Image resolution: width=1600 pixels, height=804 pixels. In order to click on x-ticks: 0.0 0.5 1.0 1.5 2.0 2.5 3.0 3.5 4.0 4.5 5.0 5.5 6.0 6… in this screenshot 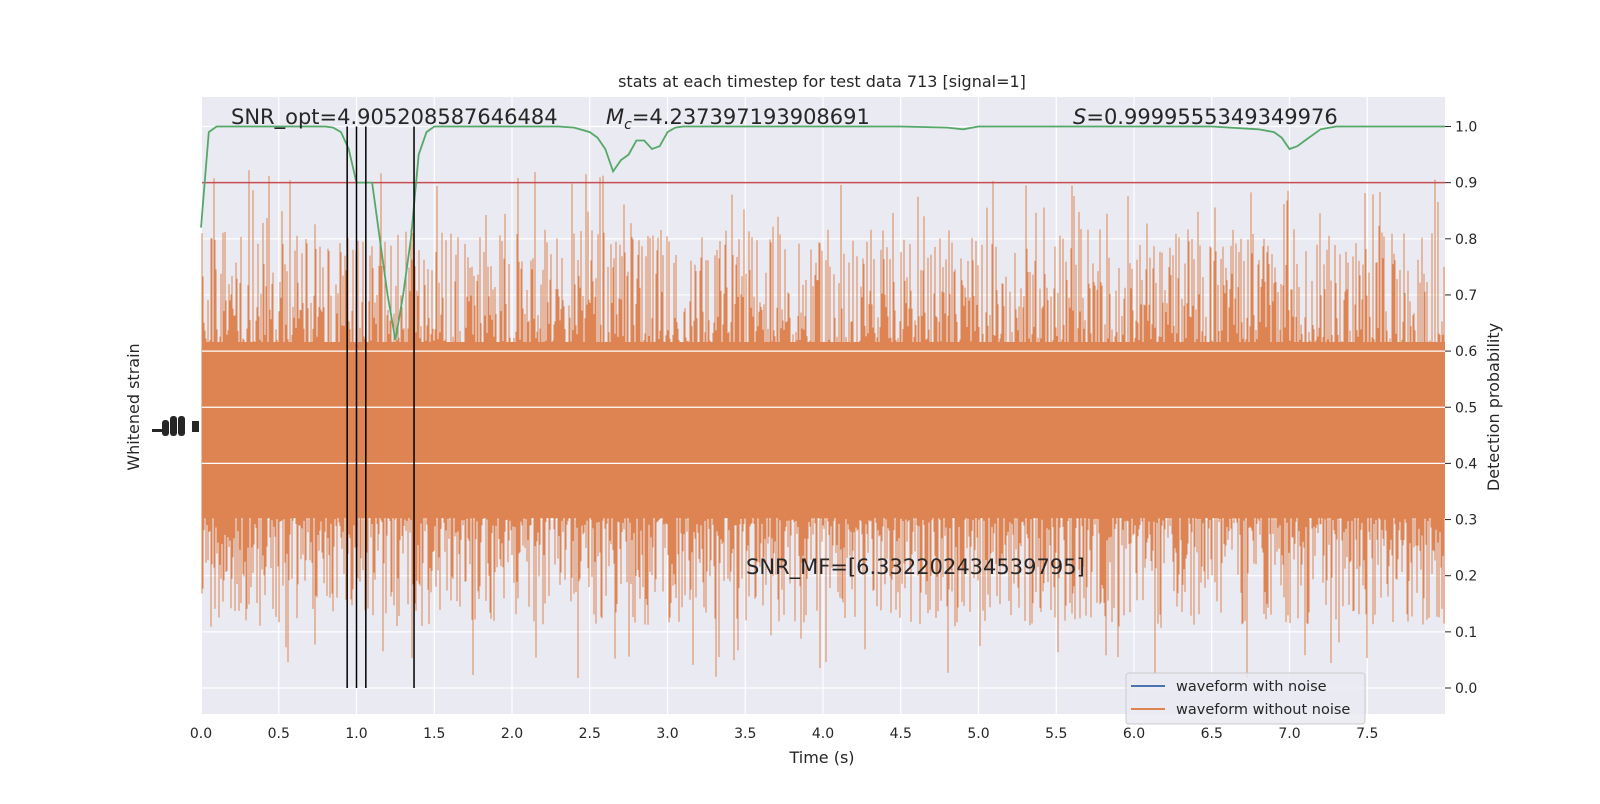, I will do `click(784, 734)`.